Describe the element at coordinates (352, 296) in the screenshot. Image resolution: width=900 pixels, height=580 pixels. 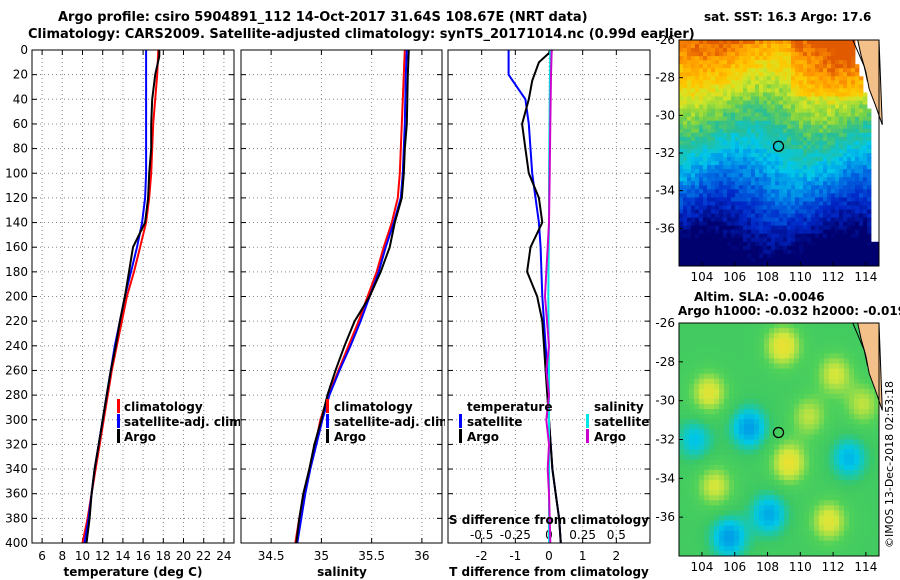
I see `series-argo` at that location.